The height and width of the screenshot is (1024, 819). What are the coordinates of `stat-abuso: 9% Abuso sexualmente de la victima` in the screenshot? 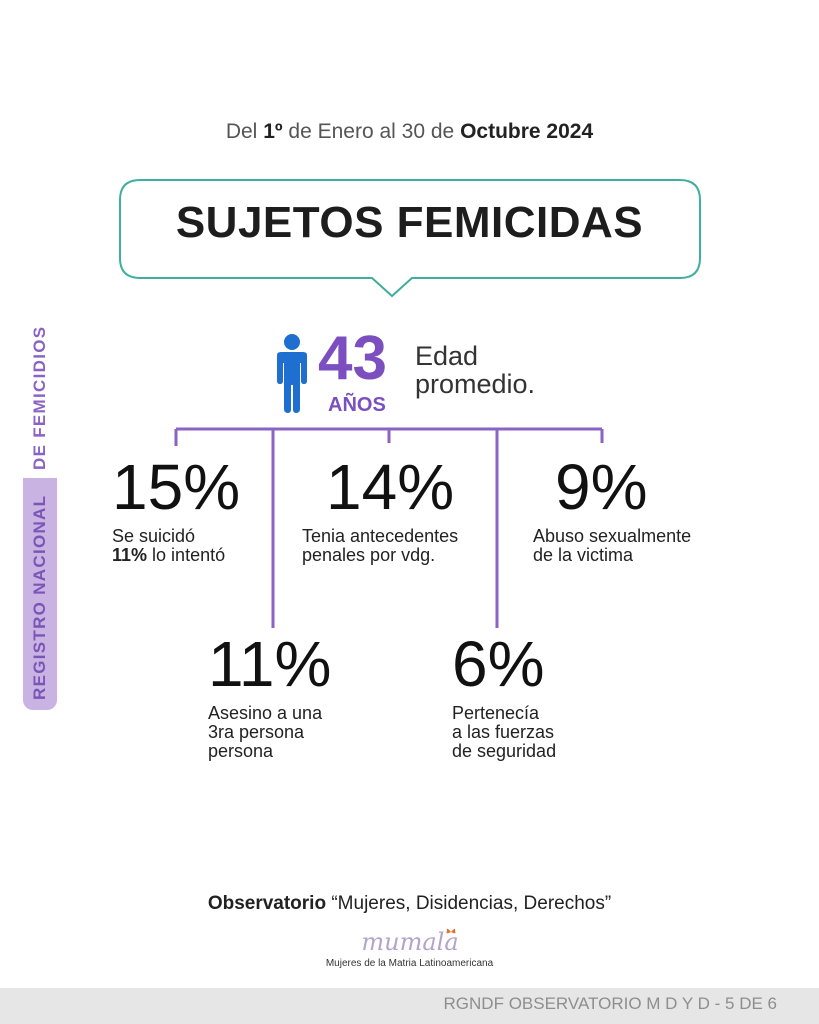 It's located at (612, 510).